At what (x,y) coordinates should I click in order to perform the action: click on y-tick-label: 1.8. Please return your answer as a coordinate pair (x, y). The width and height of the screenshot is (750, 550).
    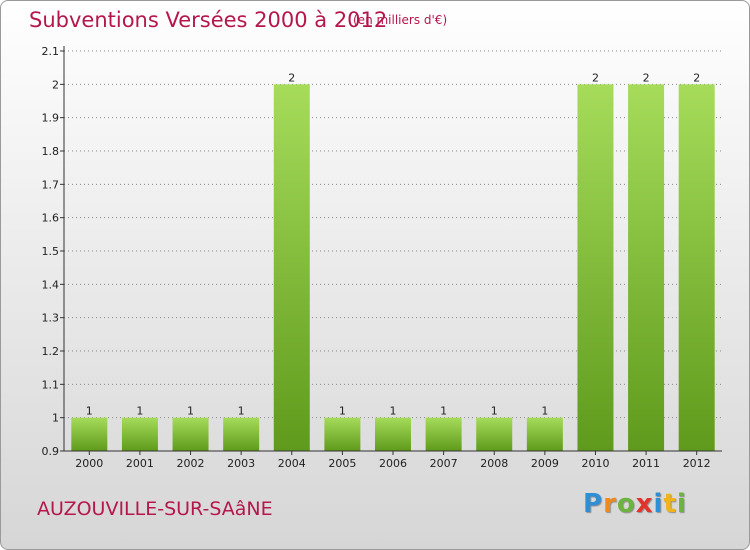
    Looking at the image, I should click on (51, 151).